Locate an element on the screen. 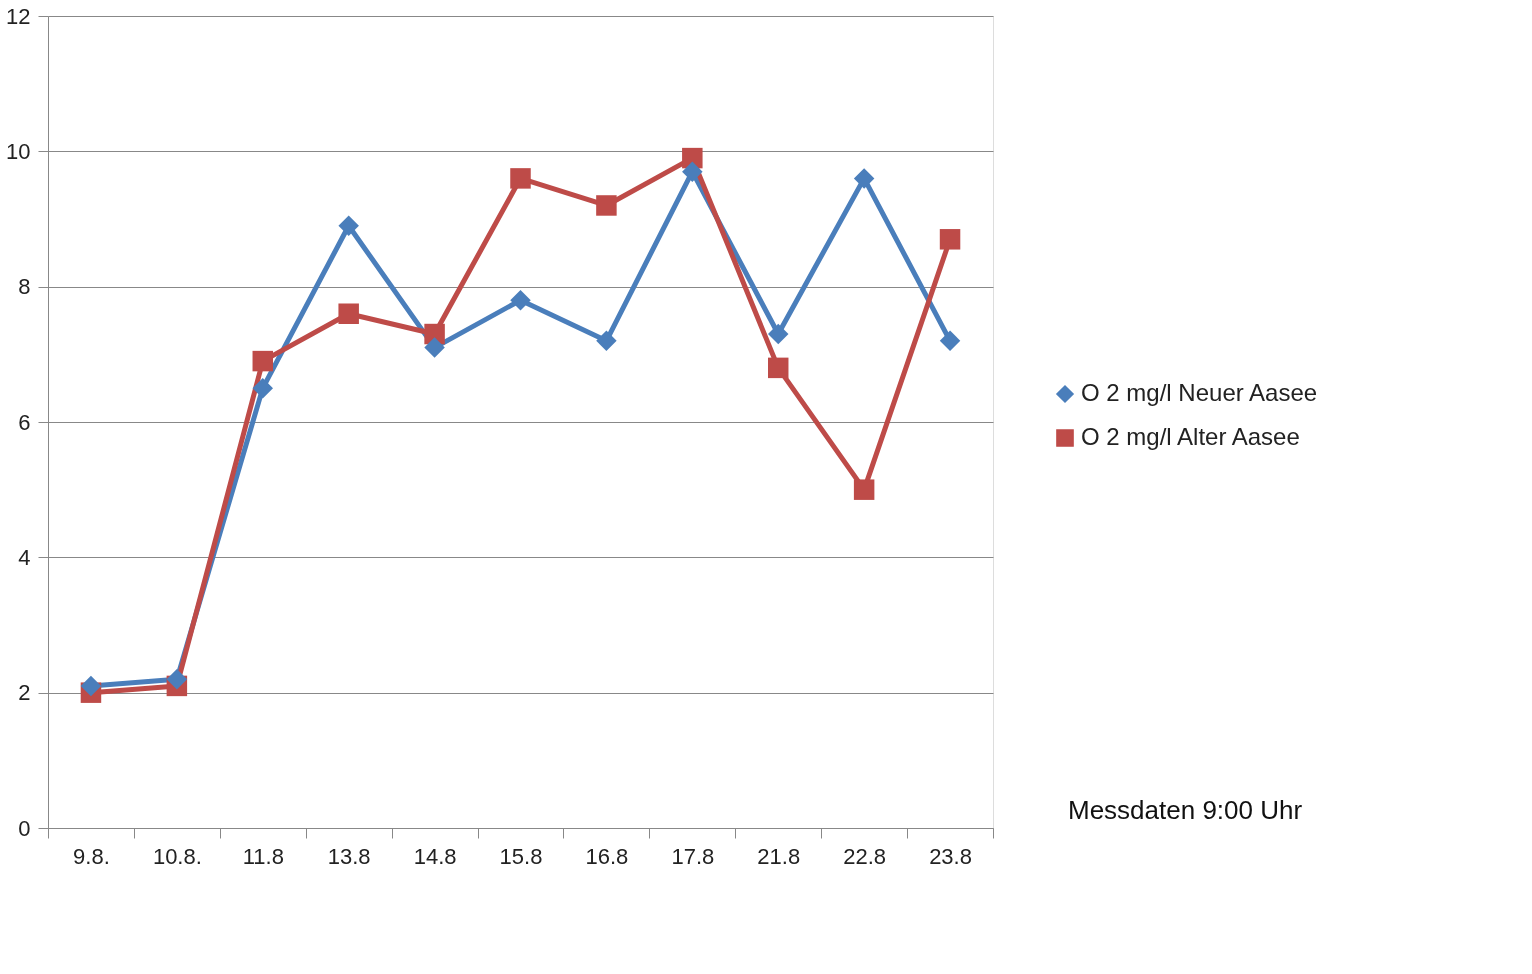  x-tick-label: 9.8. is located at coordinates (91, 856).